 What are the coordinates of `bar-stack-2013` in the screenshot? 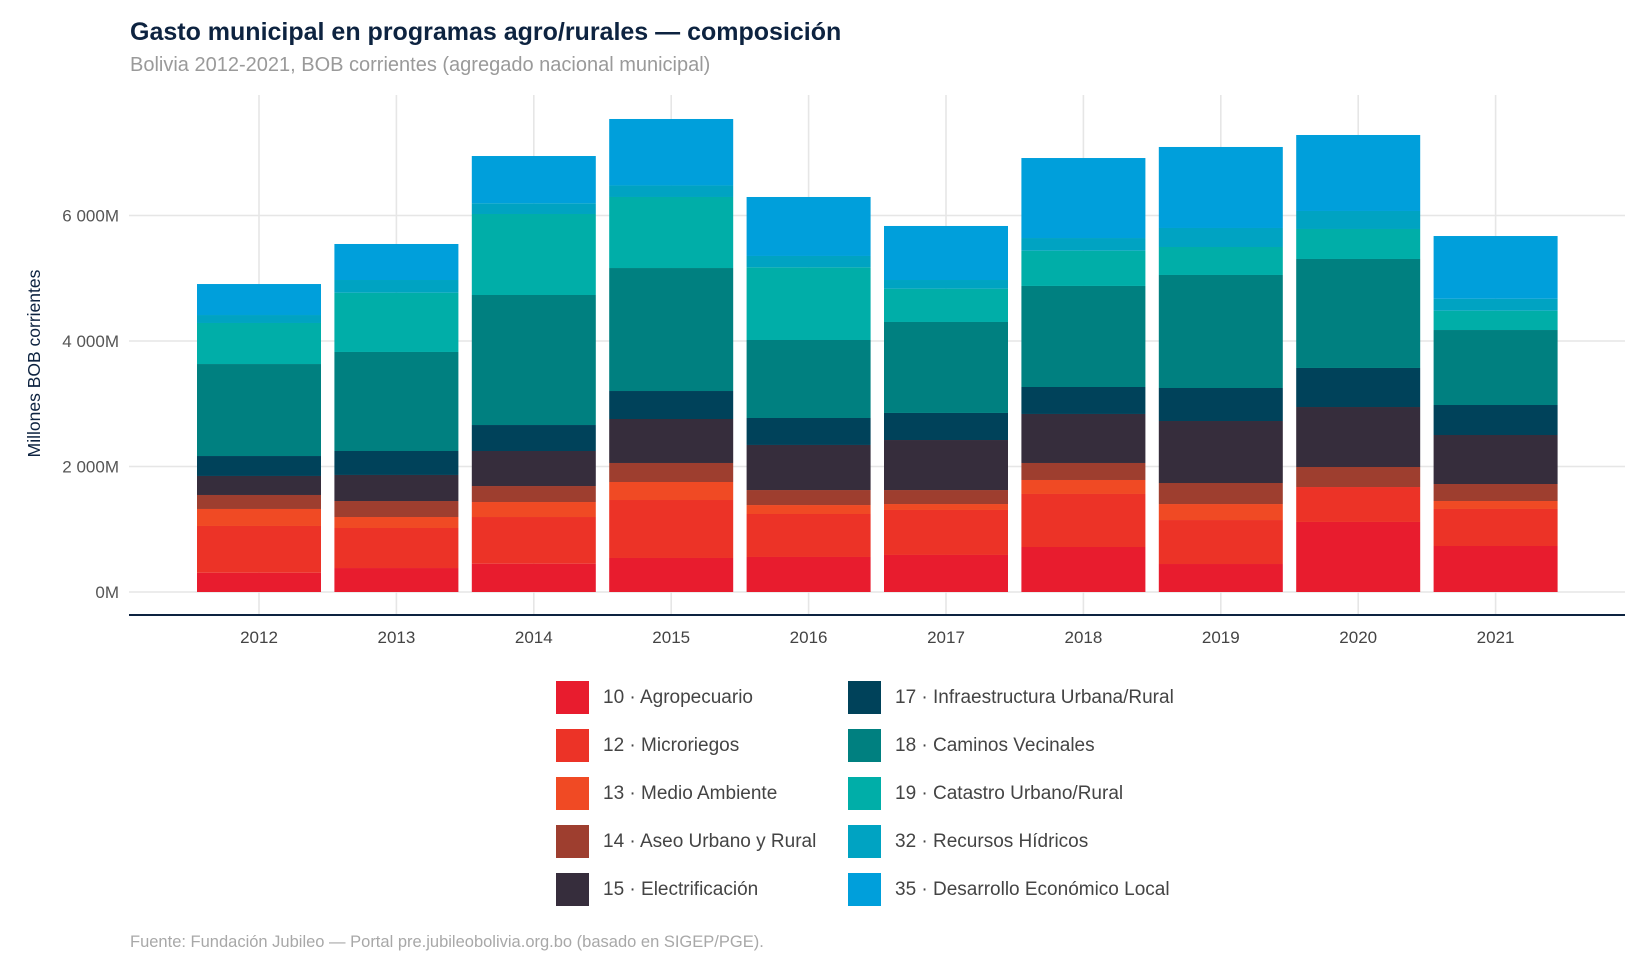 It's located at (396, 417).